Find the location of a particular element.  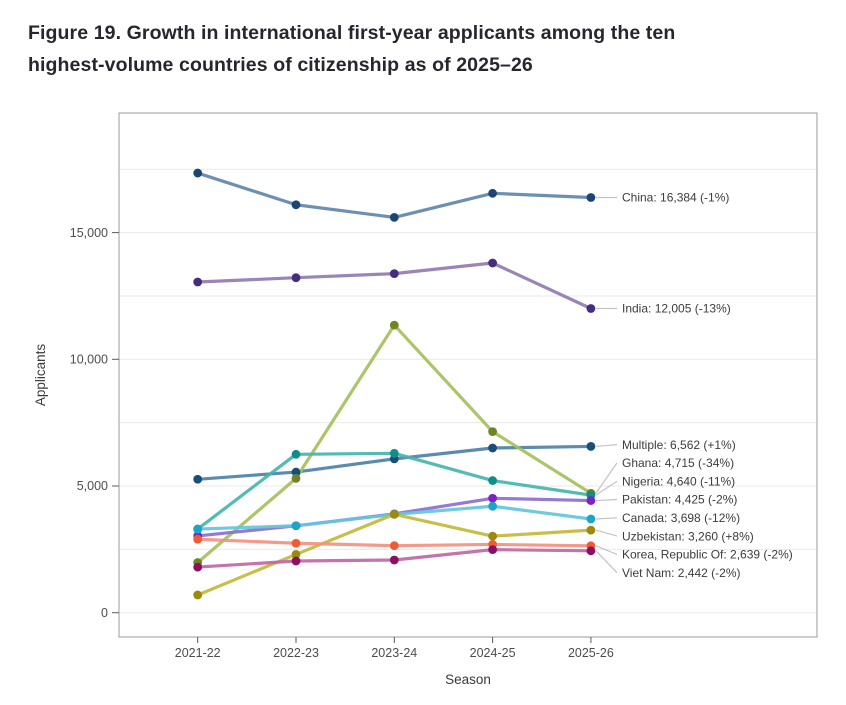

y-axis-tick-label: 5,000 is located at coordinates (92, 486).